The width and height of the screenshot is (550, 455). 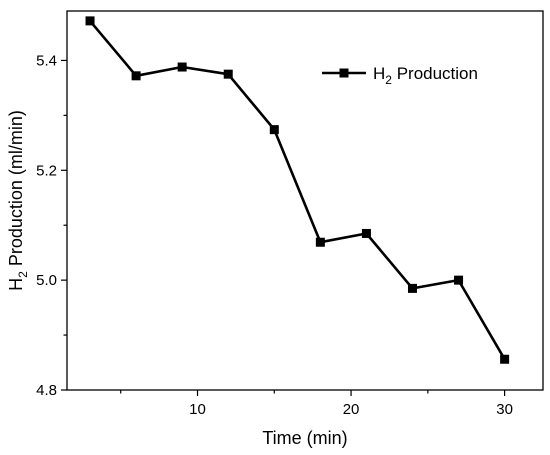 What do you see at coordinates (197, 409) in the screenshot?
I see `x-tick-label: 10` at bounding box center [197, 409].